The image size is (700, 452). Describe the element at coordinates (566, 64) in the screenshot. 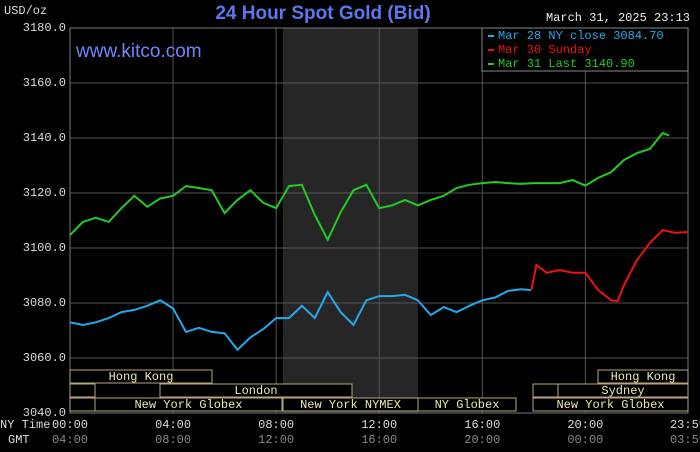

I see `legend-label: Mar 31 Last 3140.90` at that location.